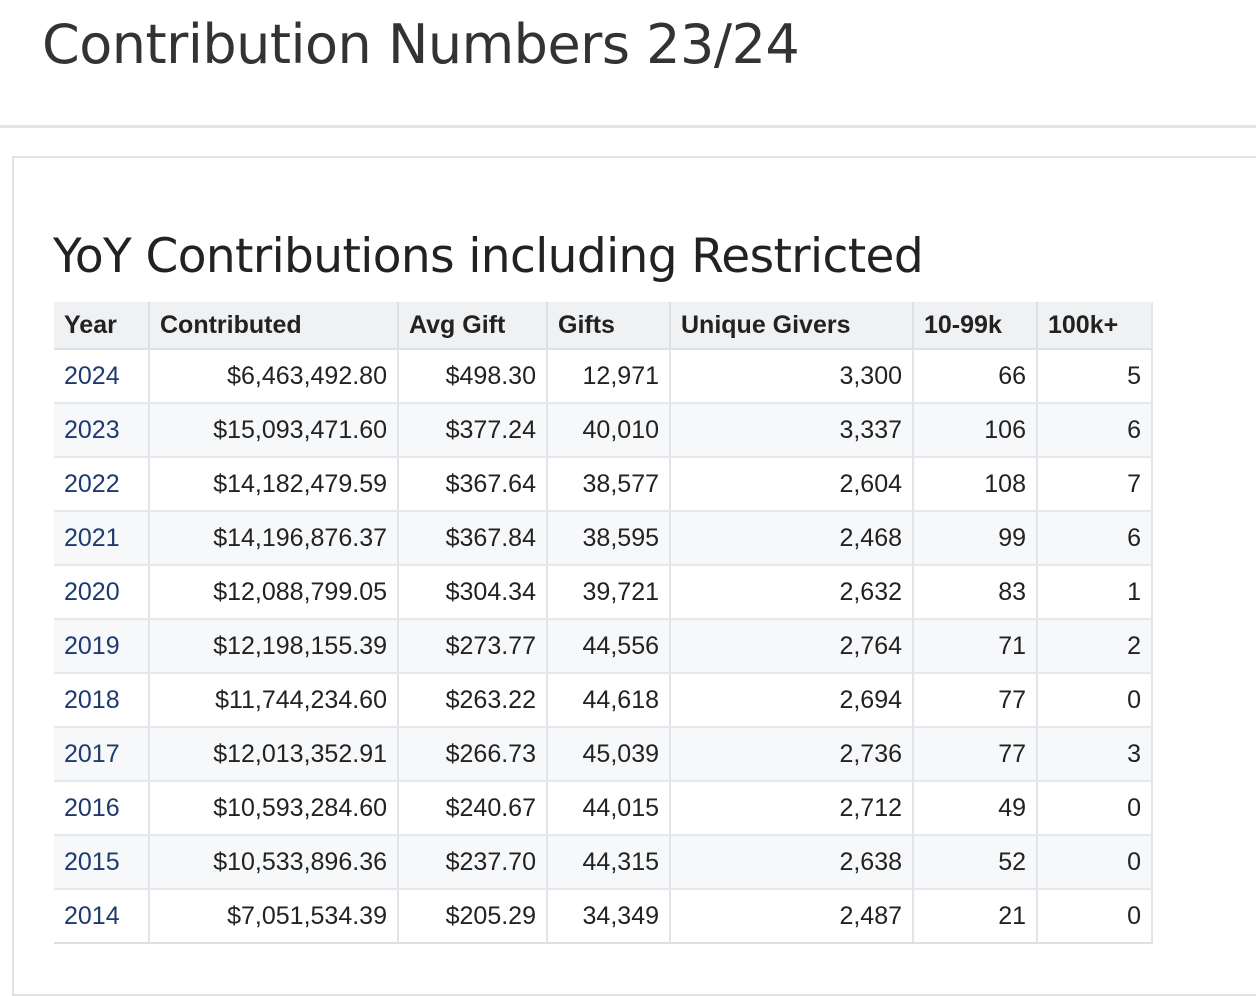 Image resolution: width=1256 pixels, height=996 pixels. I want to click on table-row: 2023 $15,093,471.60 $377.24 40,010 3,337 106 6, so click(603, 430).